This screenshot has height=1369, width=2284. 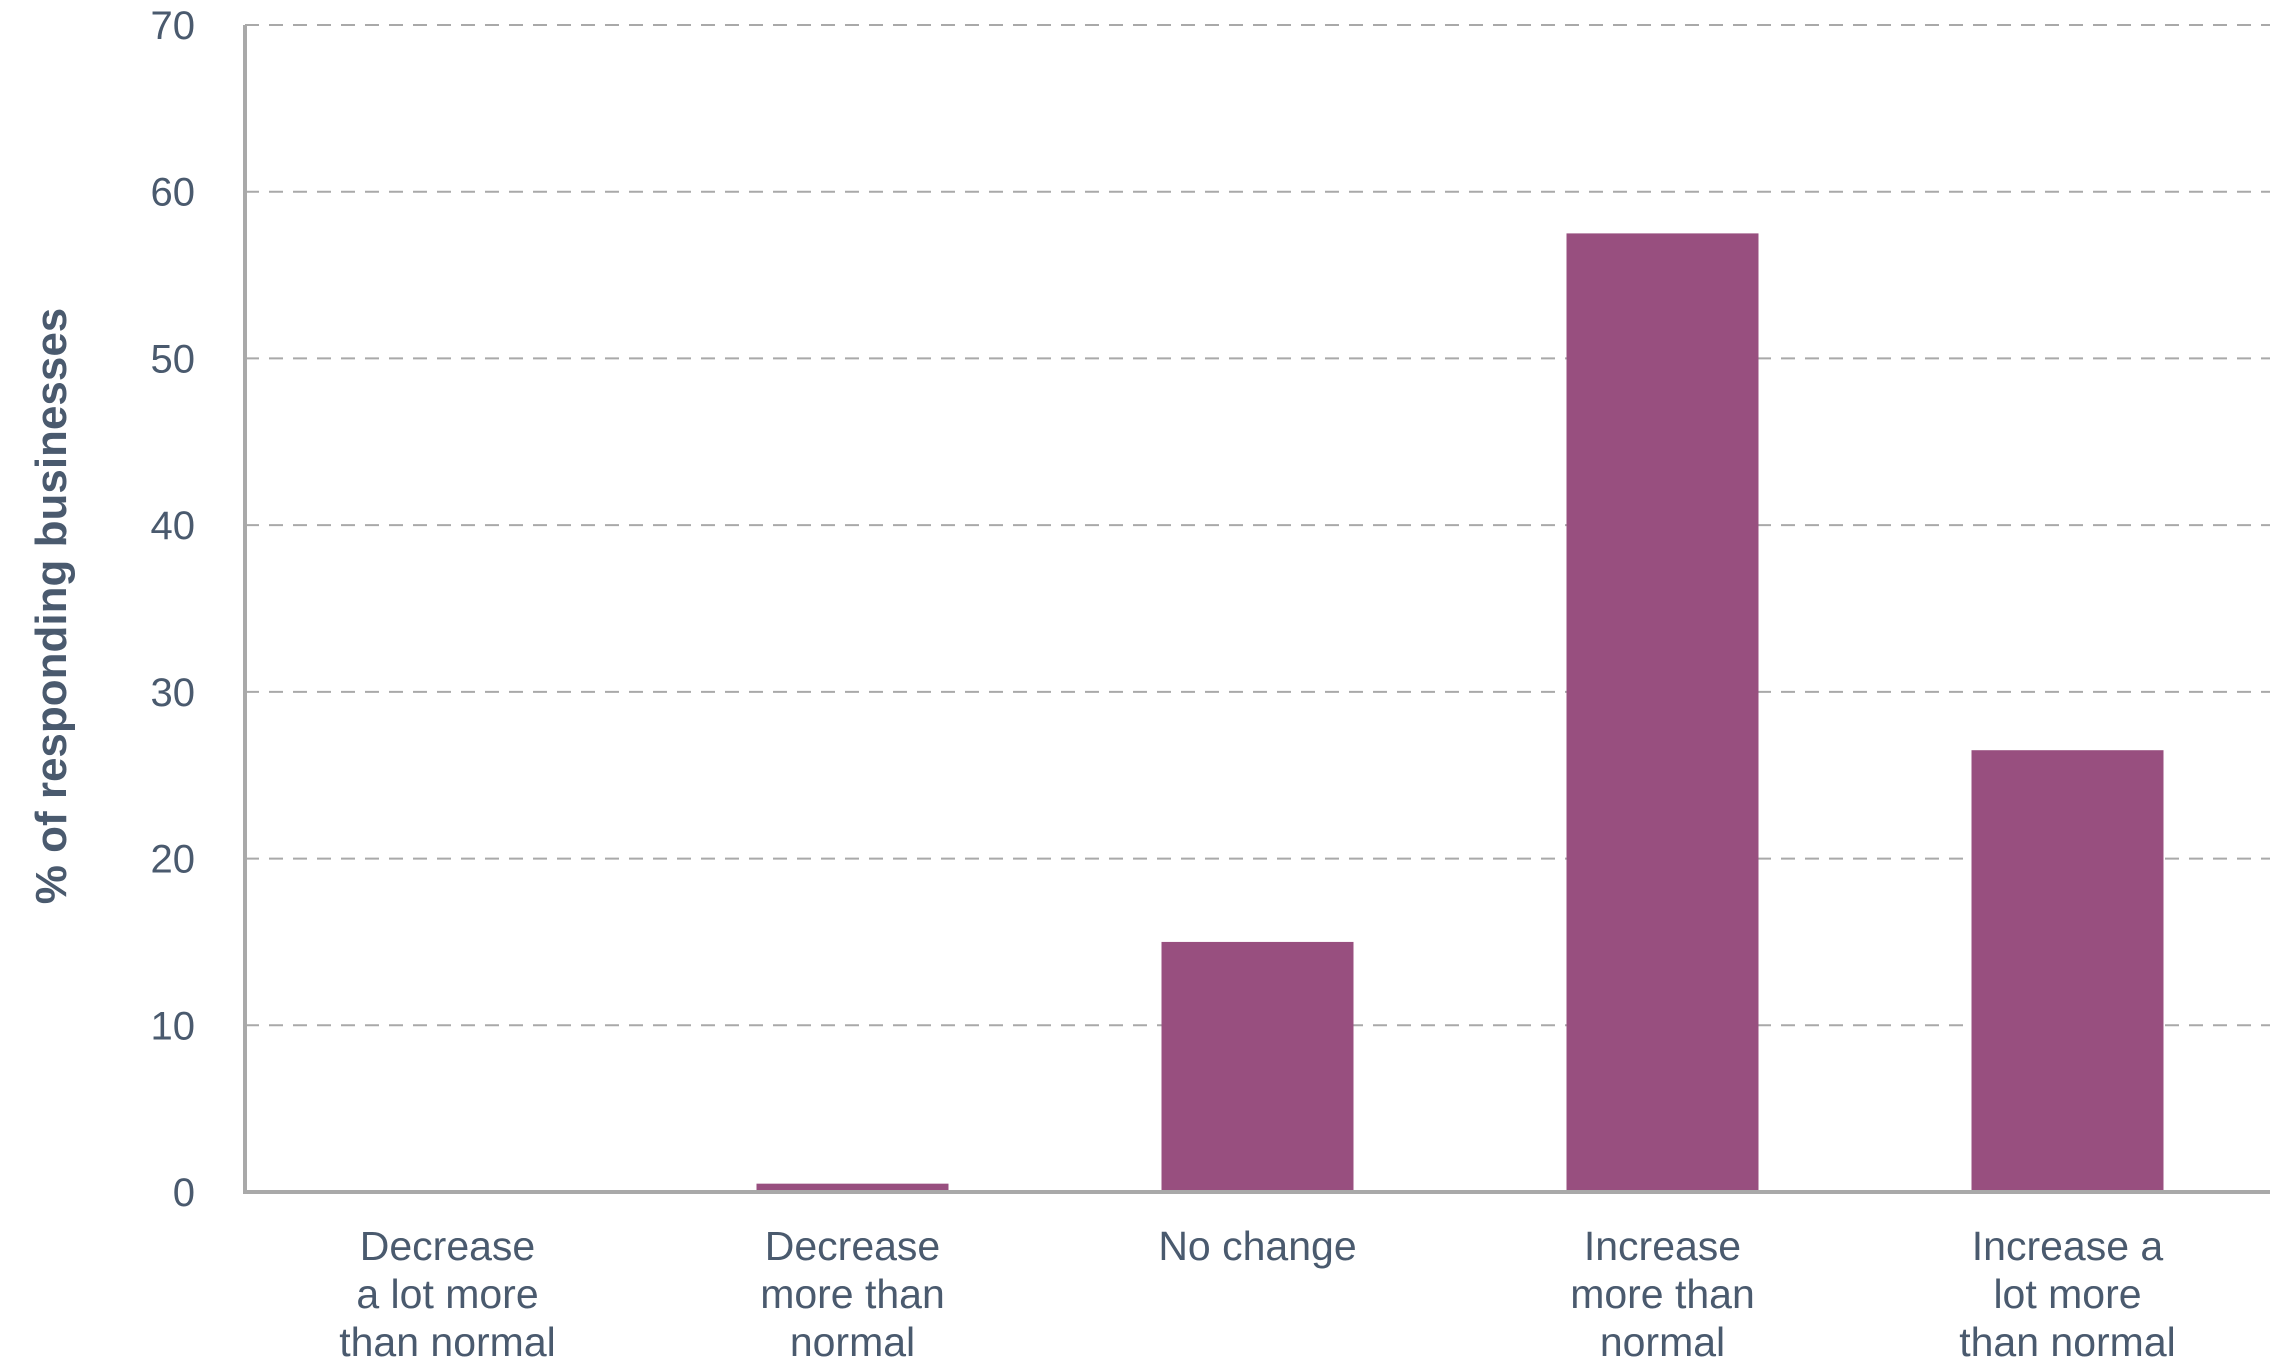 I want to click on y-tick-label: 40, so click(x=173, y=526).